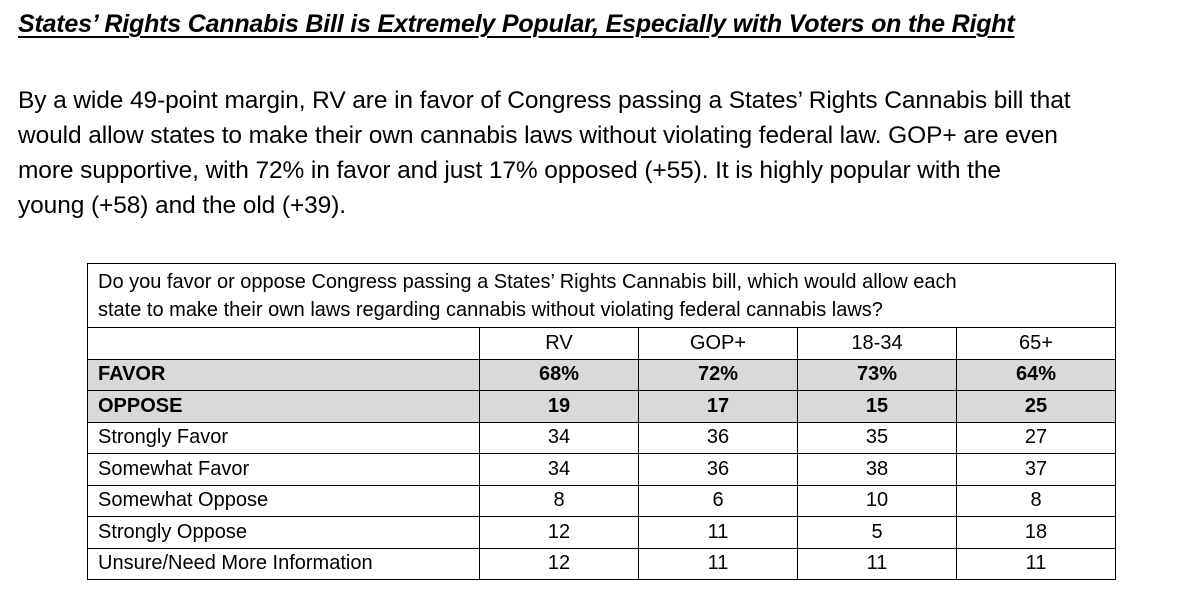 The height and width of the screenshot is (593, 1200). I want to click on table-cell: 68%, so click(559, 374).